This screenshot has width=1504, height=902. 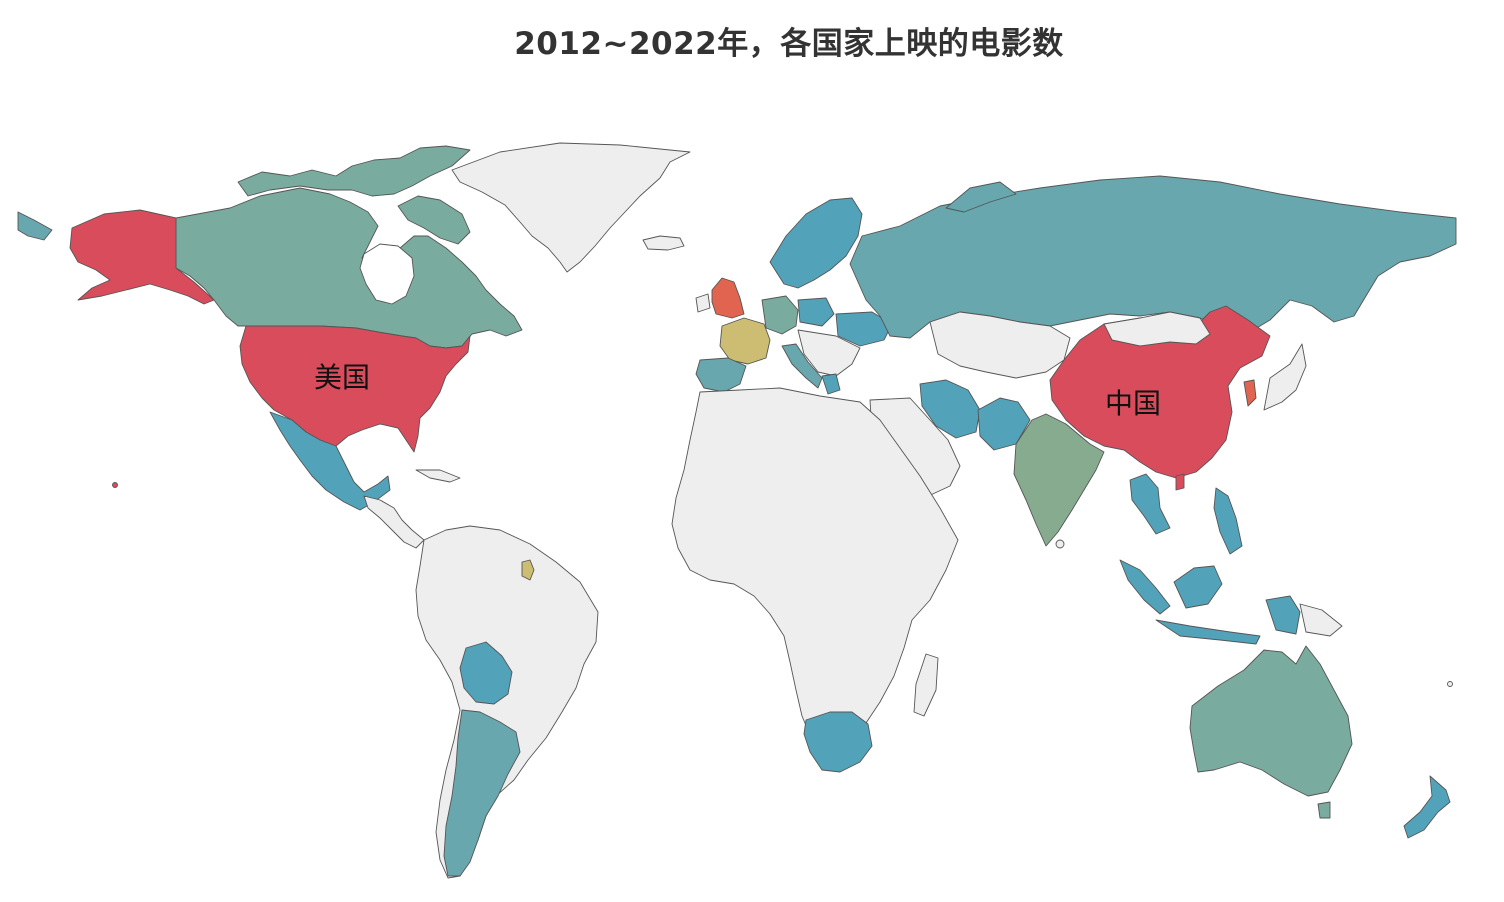 I want to click on country-hudson-bay, so click(x=387, y=274).